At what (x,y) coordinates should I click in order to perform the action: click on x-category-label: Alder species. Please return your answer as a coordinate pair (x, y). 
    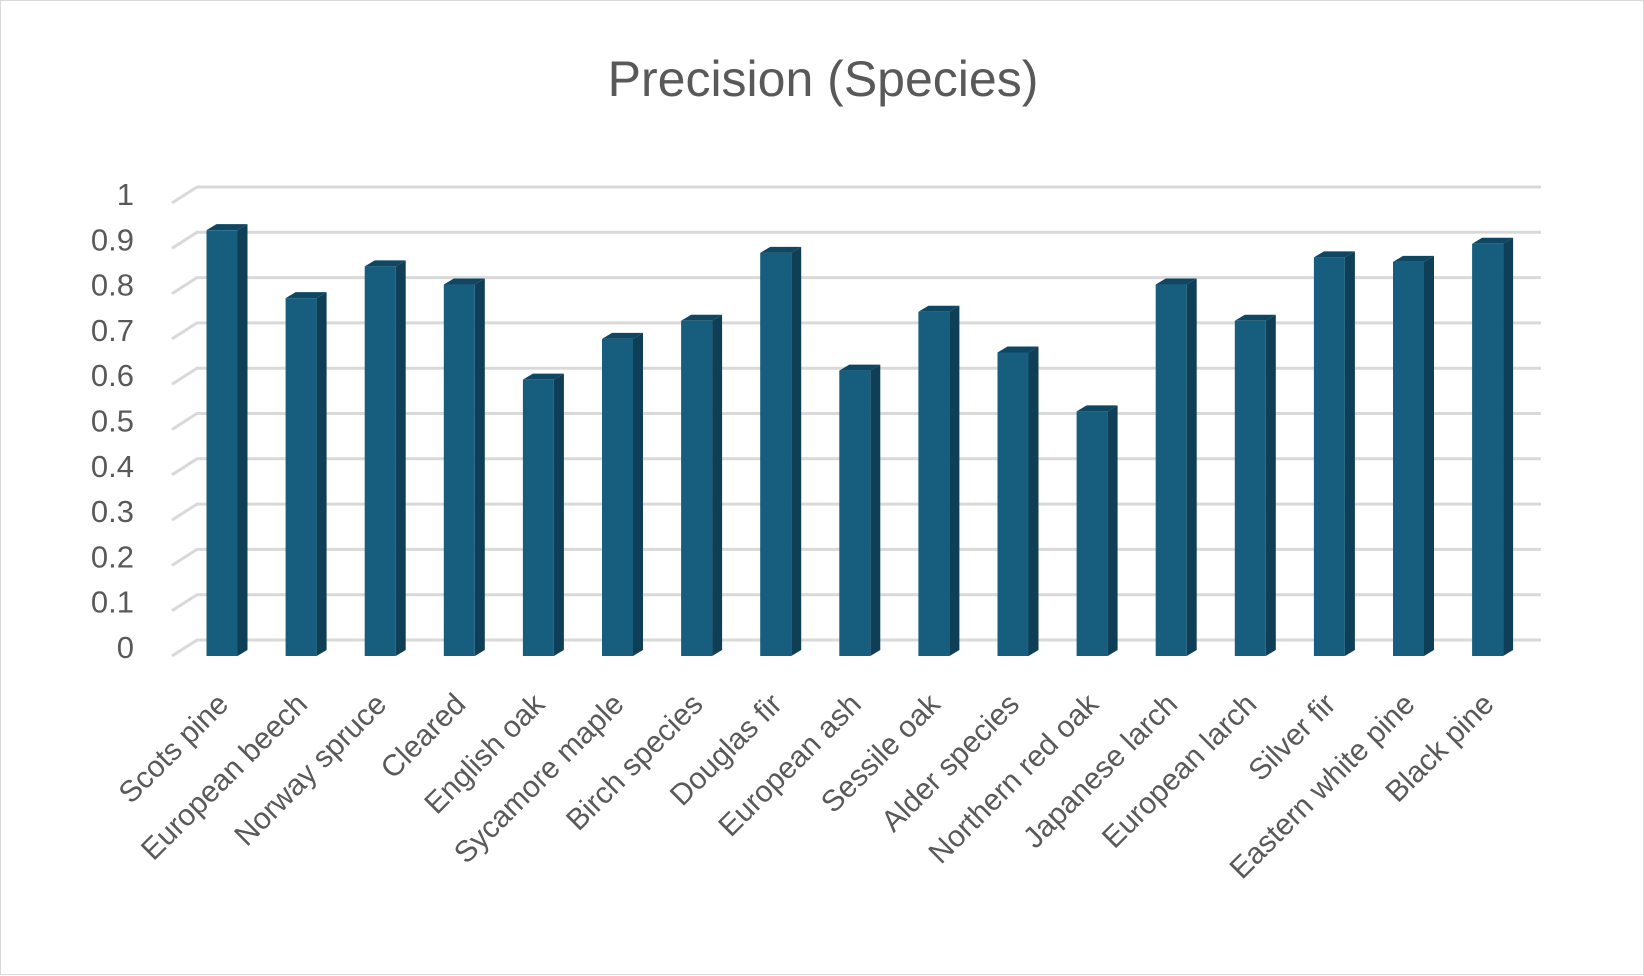
    Looking at the image, I should click on (950, 763).